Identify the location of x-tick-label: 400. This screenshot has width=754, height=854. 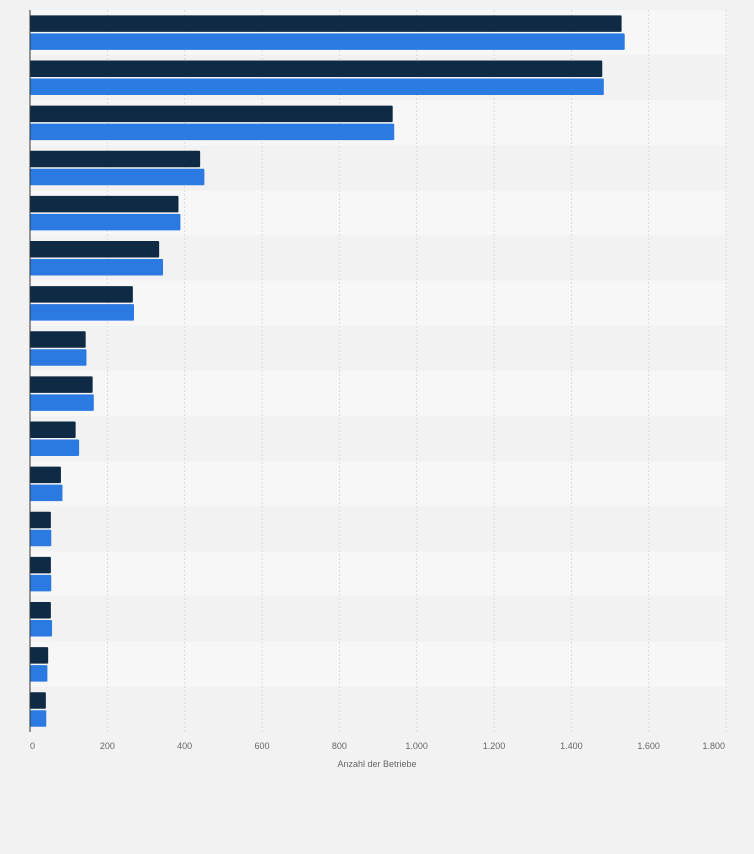
(184, 746).